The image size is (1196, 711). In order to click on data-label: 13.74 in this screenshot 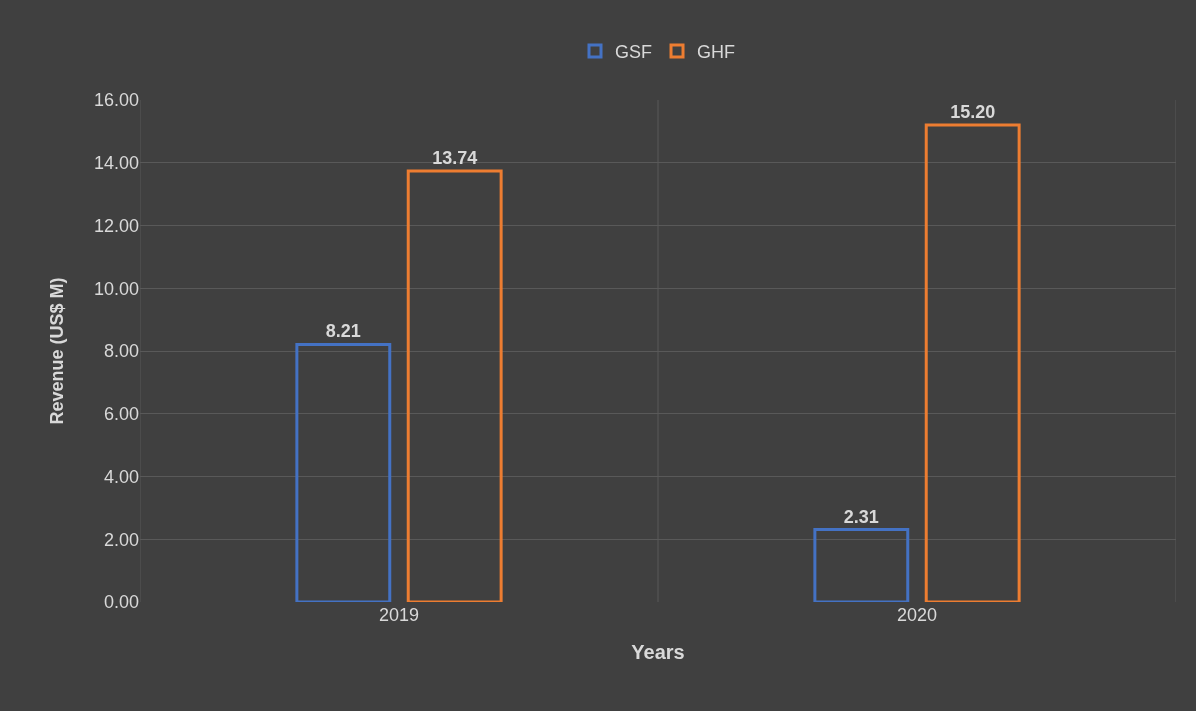, I will do `click(455, 157)`.